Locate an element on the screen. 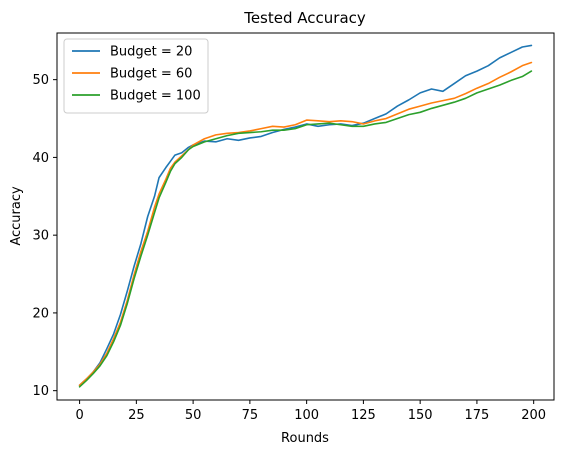 Image resolution: width=562 pixels, height=455 pixels. x-axis-label: Rounds is located at coordinates (305, 438).